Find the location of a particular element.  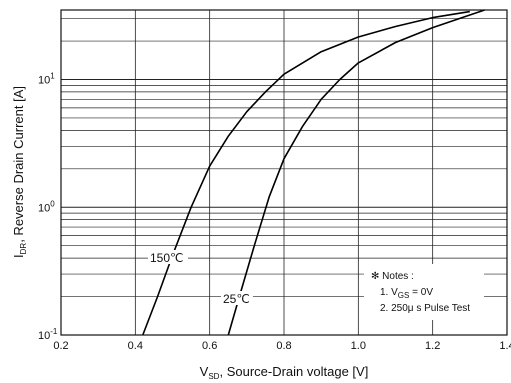

y-tick-label: 10⁰ is located at coordinates (46, 206).